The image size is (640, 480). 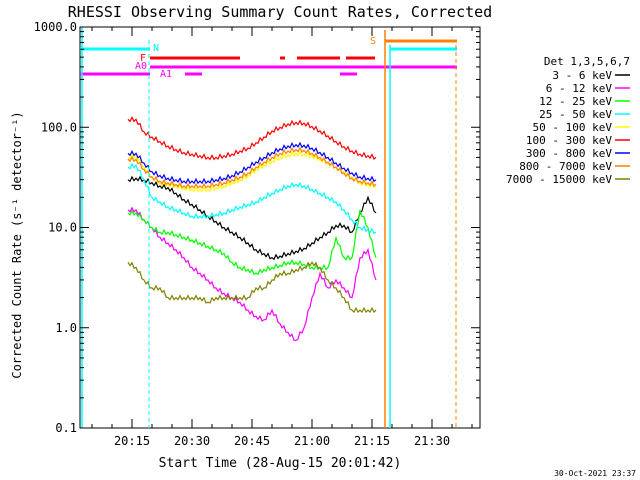 What do you see at coordinates (565, 166) in the screenshot?
I see `legend-label: 800 - 7000 keV` at bounding box center [565, 166].